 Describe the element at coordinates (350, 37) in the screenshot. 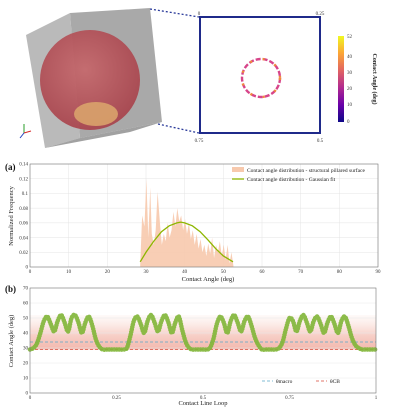

I see `colorbar-tick: 52` at that location.